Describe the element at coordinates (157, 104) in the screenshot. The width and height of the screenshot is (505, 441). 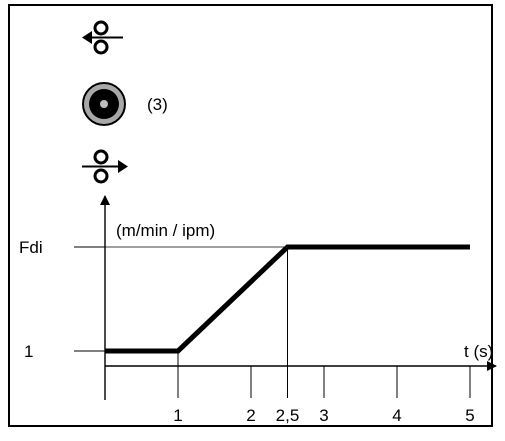
I see `button-label: (3)` at that location.